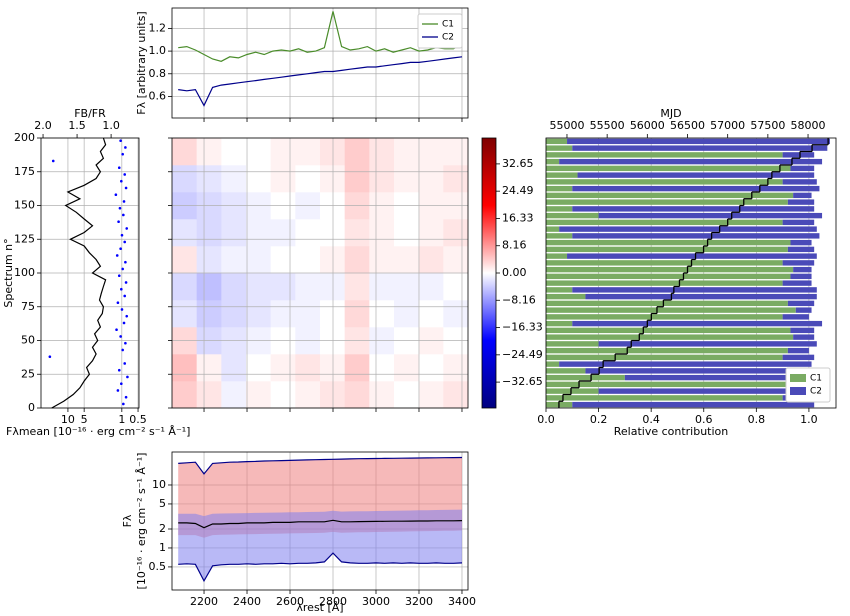 The height and width of the screenshot is (616, 850). Describe the element at coordinates (28, 340) in the screenshot. I see `y-tick-label: 50` at that location.